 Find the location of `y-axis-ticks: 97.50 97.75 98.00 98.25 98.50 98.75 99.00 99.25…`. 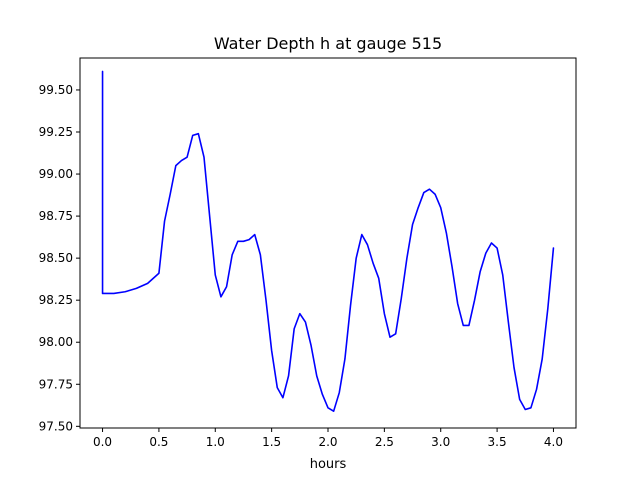

y-axis-ticks: 97.50 97.75 98.00 98.25 98.50 98.75 99.00 99.25… is located at coordinates (59, 258).